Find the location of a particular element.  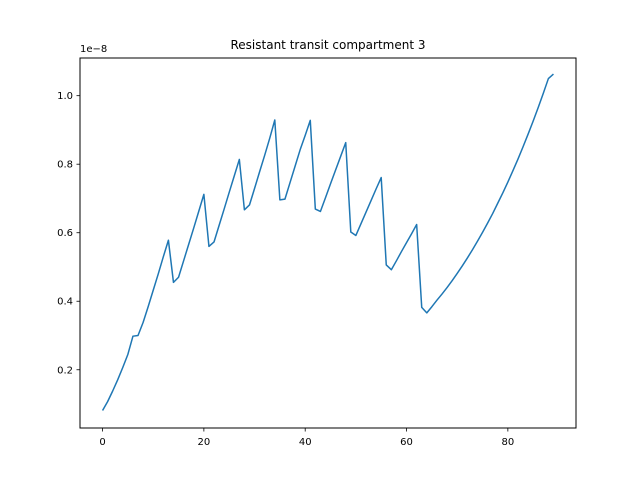

x-tick-label: 80 is located at coordinates (507, 442).